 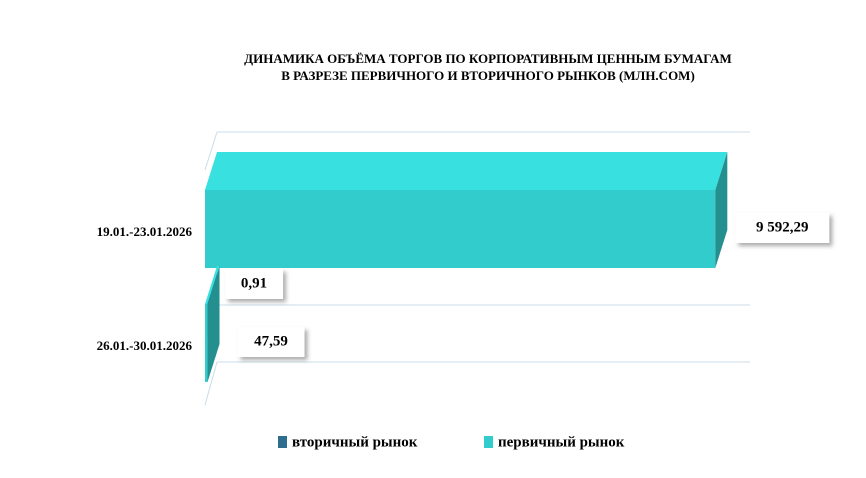 I want to click on legend: вторичный рынок первичный рынок, so click(x=451, y=442).